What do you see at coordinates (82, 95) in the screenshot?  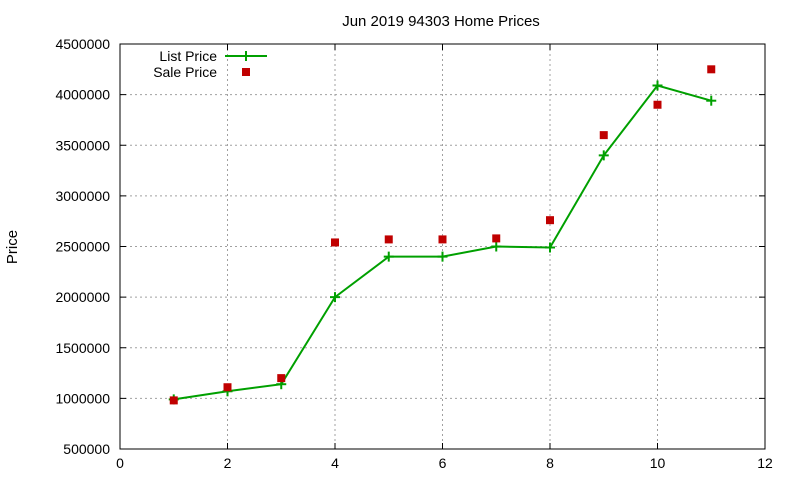 I see `y-tick-label: 4000000` at bounding box center [82, 95].